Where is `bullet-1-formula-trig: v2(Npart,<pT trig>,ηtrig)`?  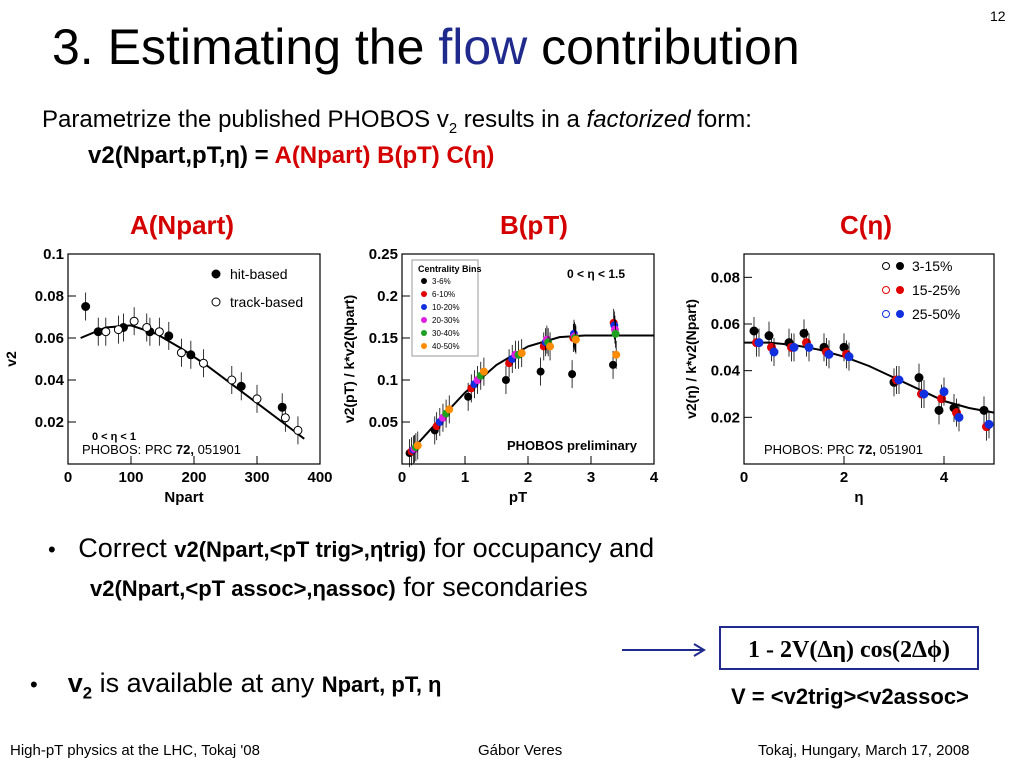 bullet-1-formula-trig: v2(Npart,<pT trig>,ηtrig) is located at coordinates (300, 549).